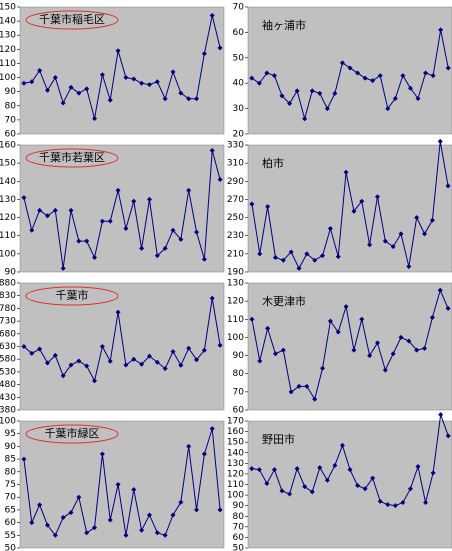 This screenshot has width=452, height=551. I want to click on y-tick-label: 60, so click(239, 411).